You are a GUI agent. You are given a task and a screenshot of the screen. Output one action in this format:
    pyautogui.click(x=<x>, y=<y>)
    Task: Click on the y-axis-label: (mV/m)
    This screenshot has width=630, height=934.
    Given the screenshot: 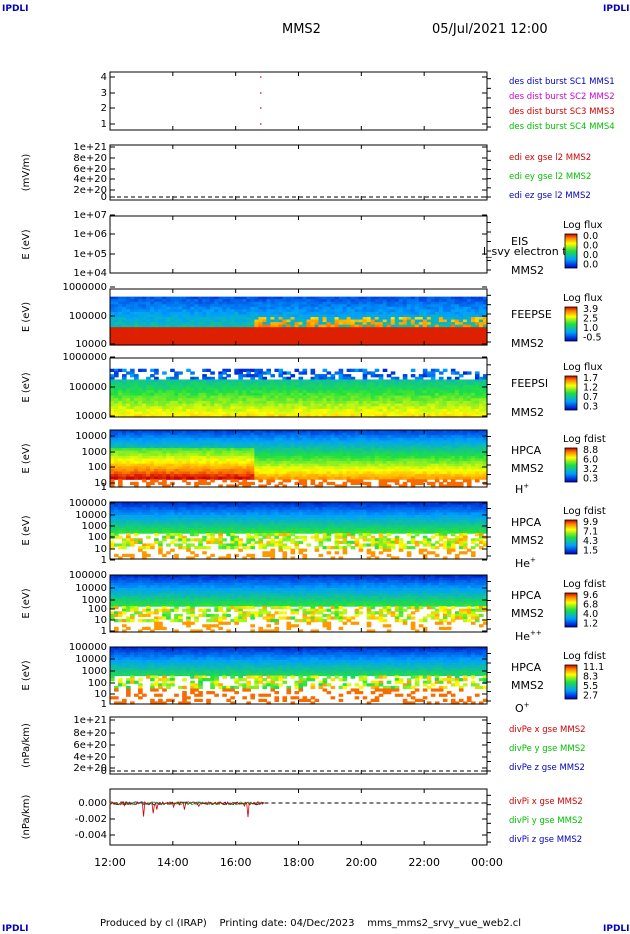 What is the action you would take?
    pyautogui.click(x=26, y=173)
    